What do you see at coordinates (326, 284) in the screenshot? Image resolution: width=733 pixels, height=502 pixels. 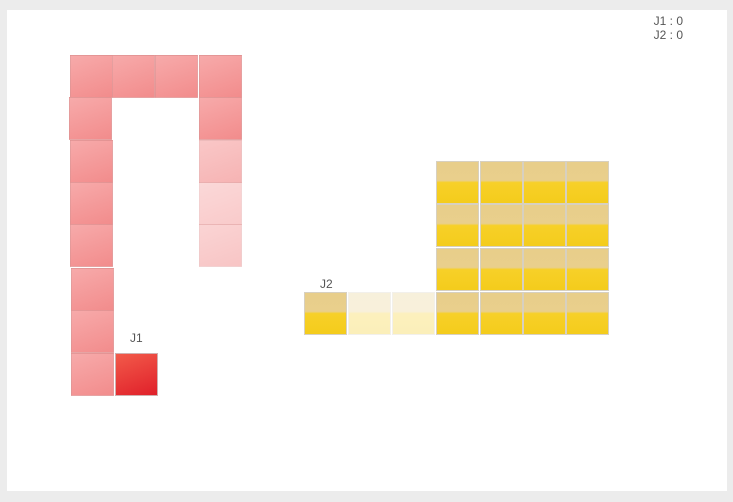 I see `j2-label: J2` at bounding box center [326, 284].